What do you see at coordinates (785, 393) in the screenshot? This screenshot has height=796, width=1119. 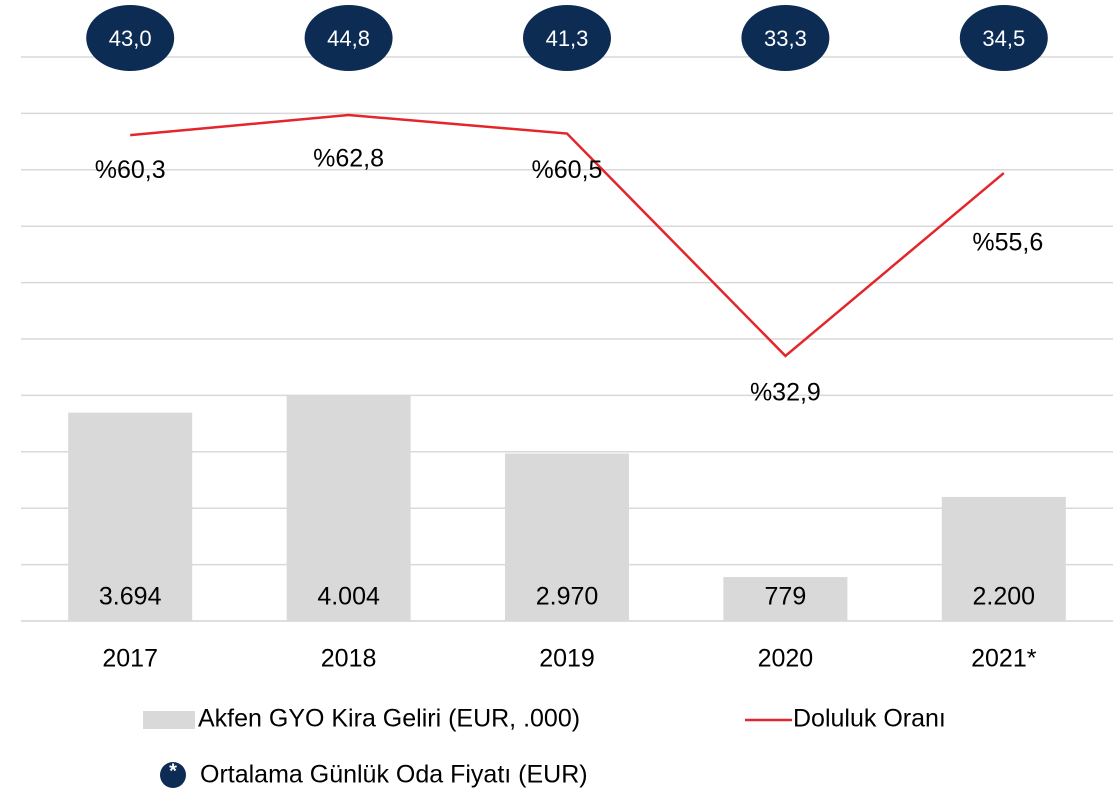 I see `line-value-label: %32,9` at bounding box center [785, 393].